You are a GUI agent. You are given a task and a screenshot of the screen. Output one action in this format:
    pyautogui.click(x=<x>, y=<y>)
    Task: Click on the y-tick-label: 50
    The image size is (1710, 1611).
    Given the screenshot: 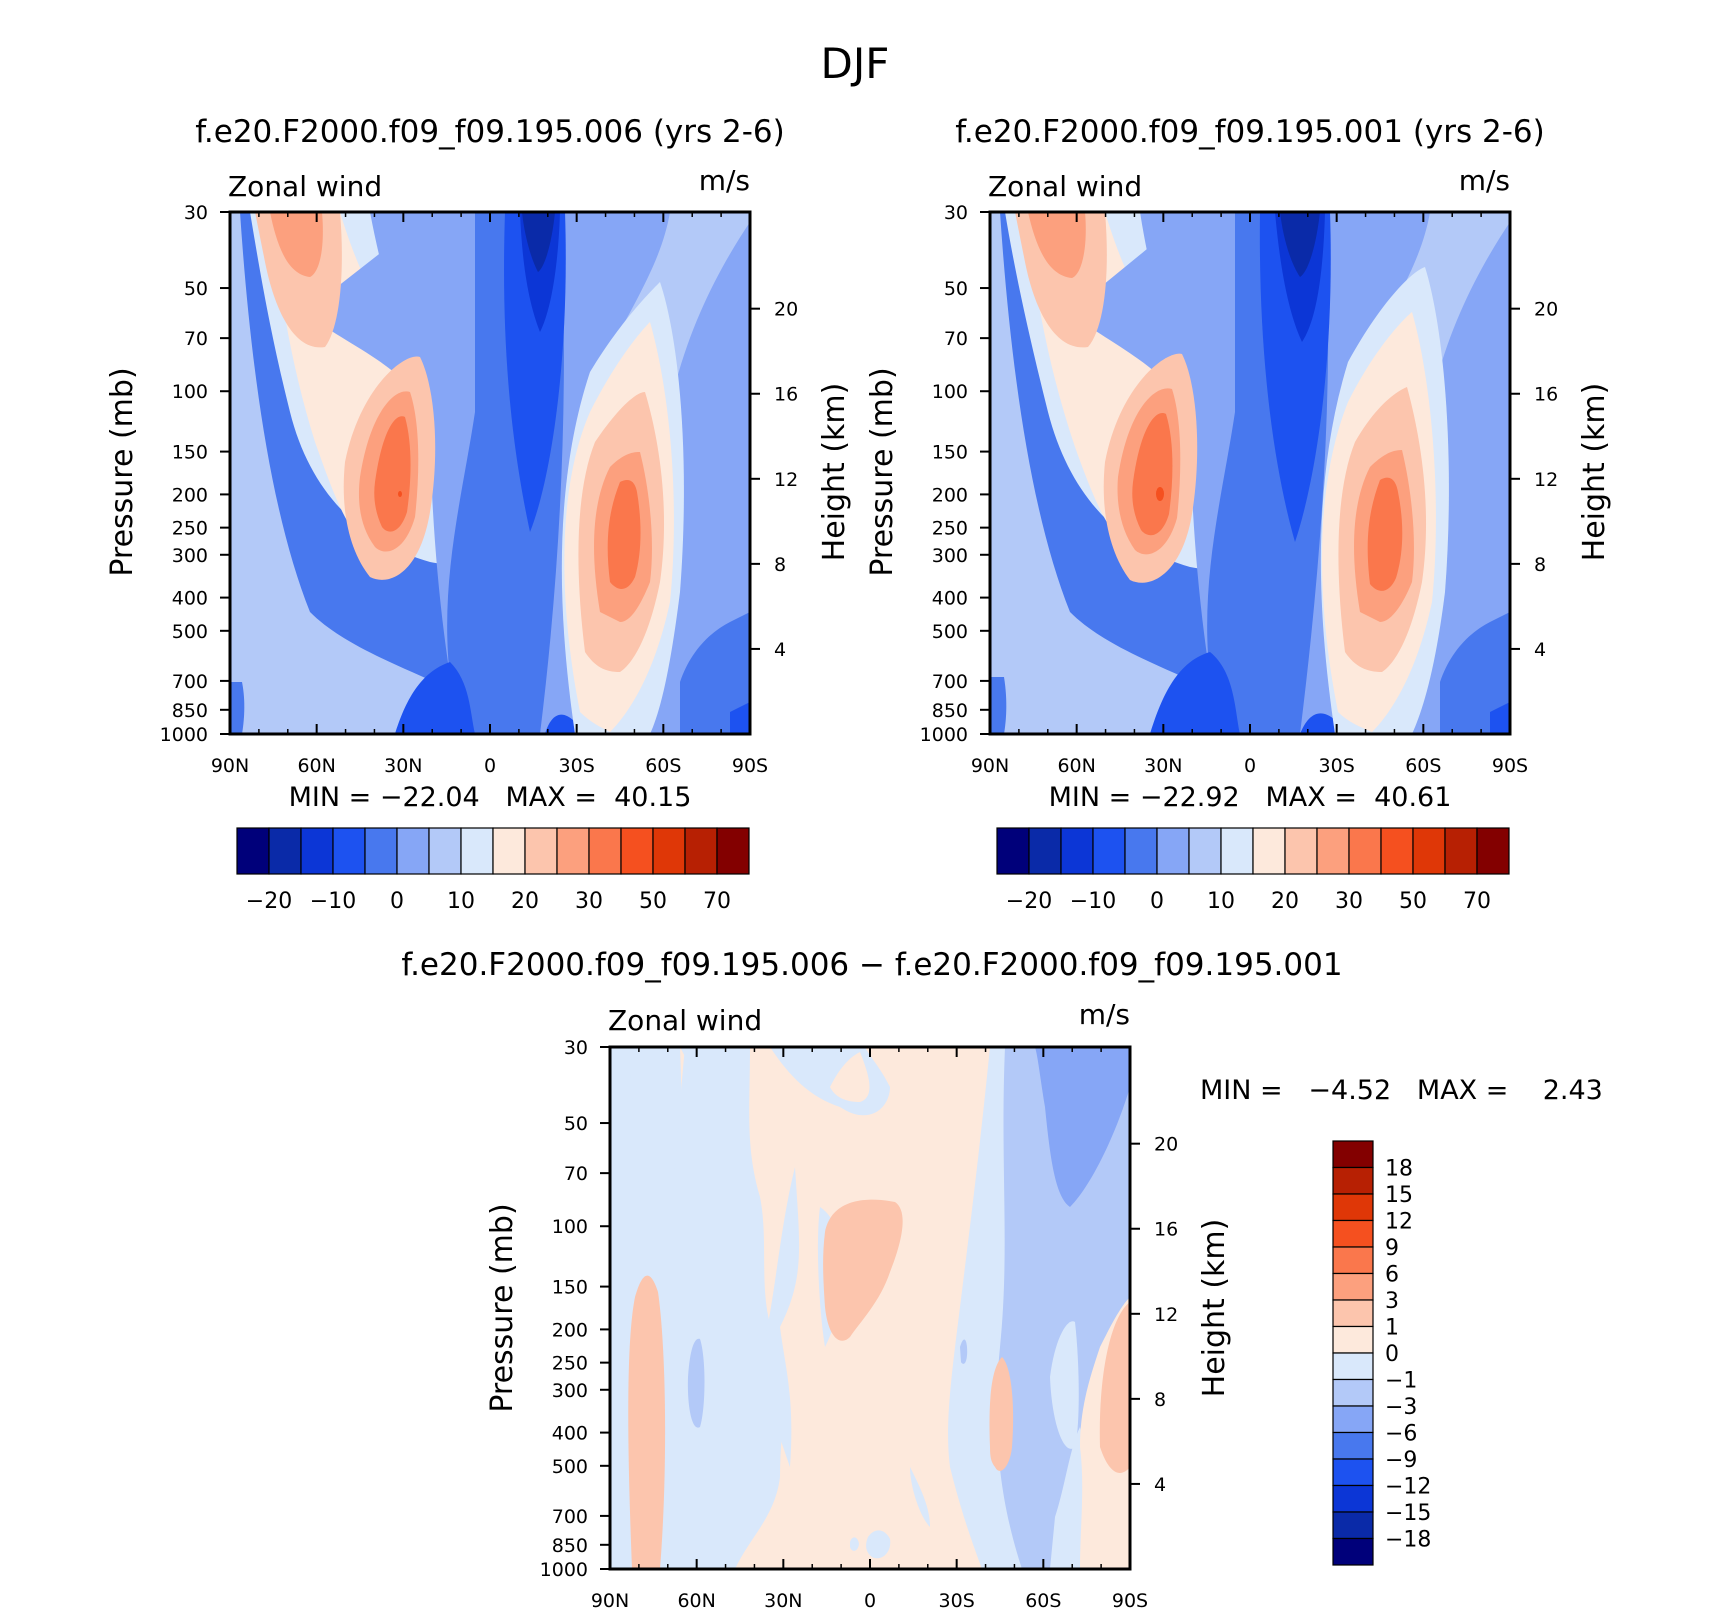 What is the action you would take?
    pyautogui.click(x=576, y=1124)
    